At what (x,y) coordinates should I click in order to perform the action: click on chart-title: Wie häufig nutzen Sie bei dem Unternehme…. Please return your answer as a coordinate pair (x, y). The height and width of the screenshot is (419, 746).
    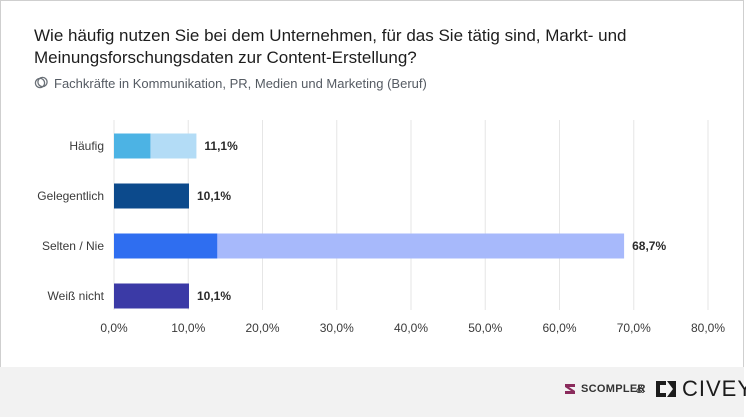
    Looking at the image, I should click on (330, 46).